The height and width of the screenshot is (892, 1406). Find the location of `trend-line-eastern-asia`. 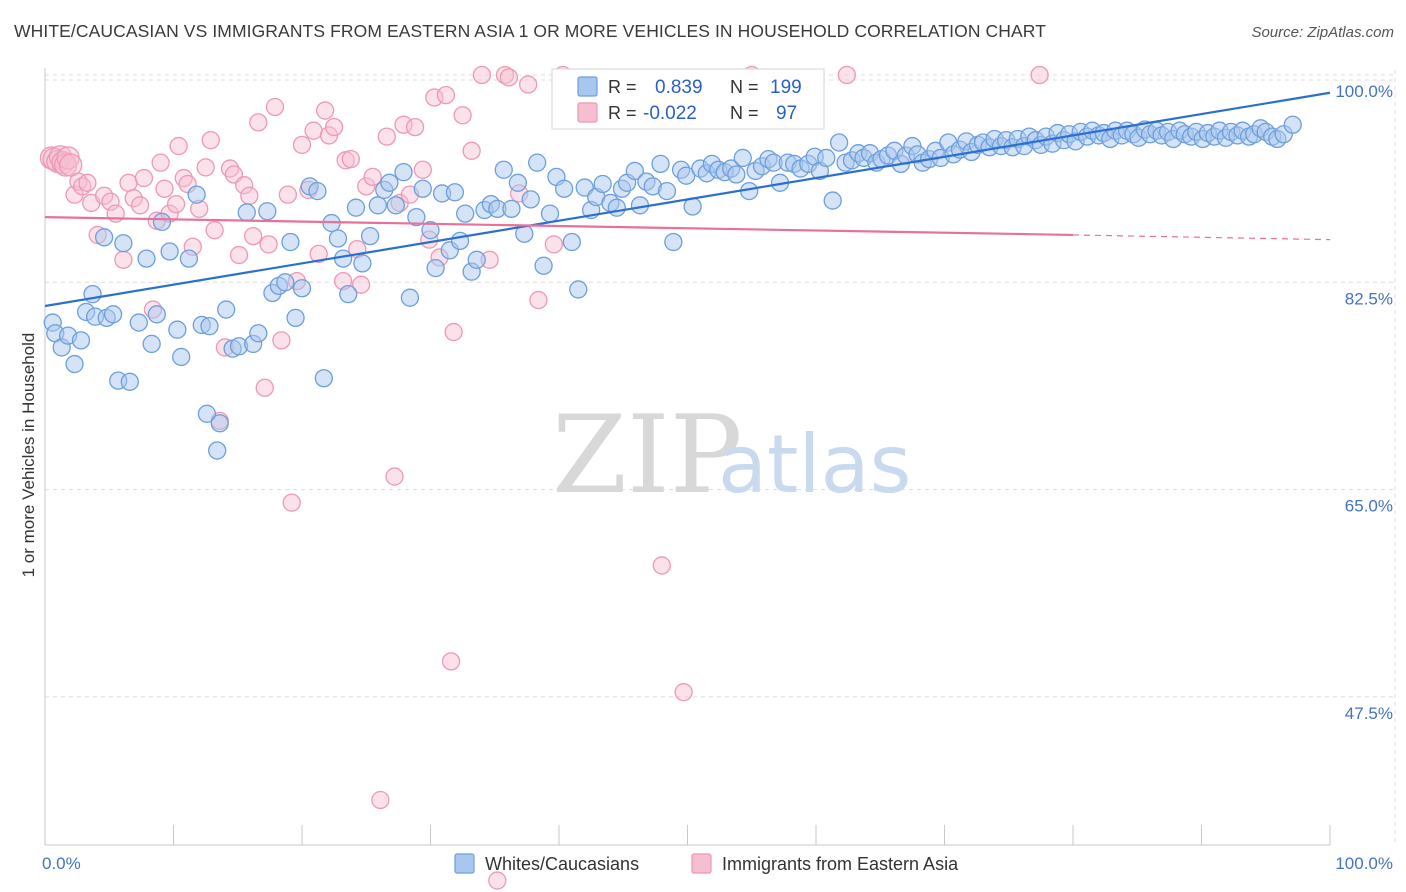

trend-line-eastern-asia is located at coordinates (559, 226).